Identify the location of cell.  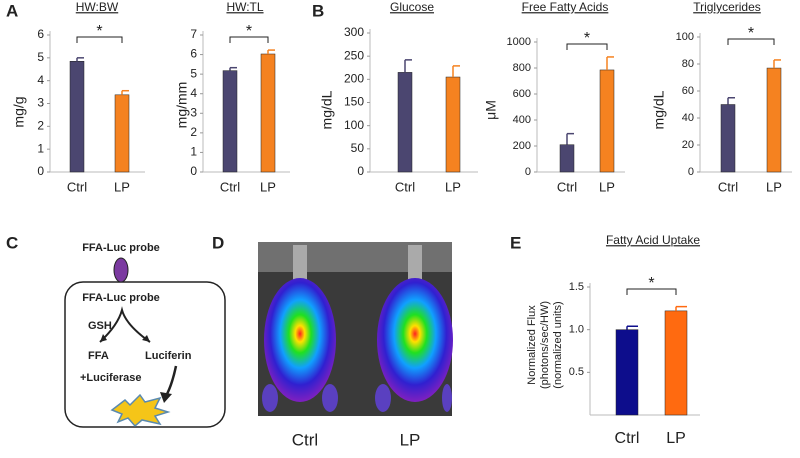
(145, 354).